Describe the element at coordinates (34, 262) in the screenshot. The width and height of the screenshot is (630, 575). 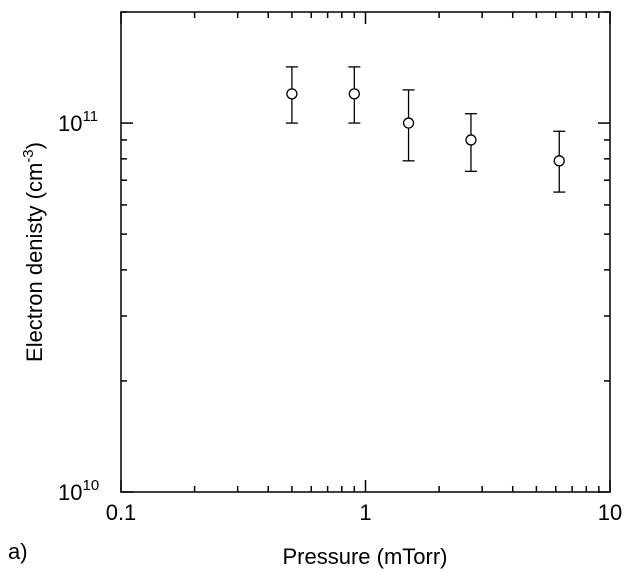
I see `y-axis-label-main: Electron denisty (cm` at that location.